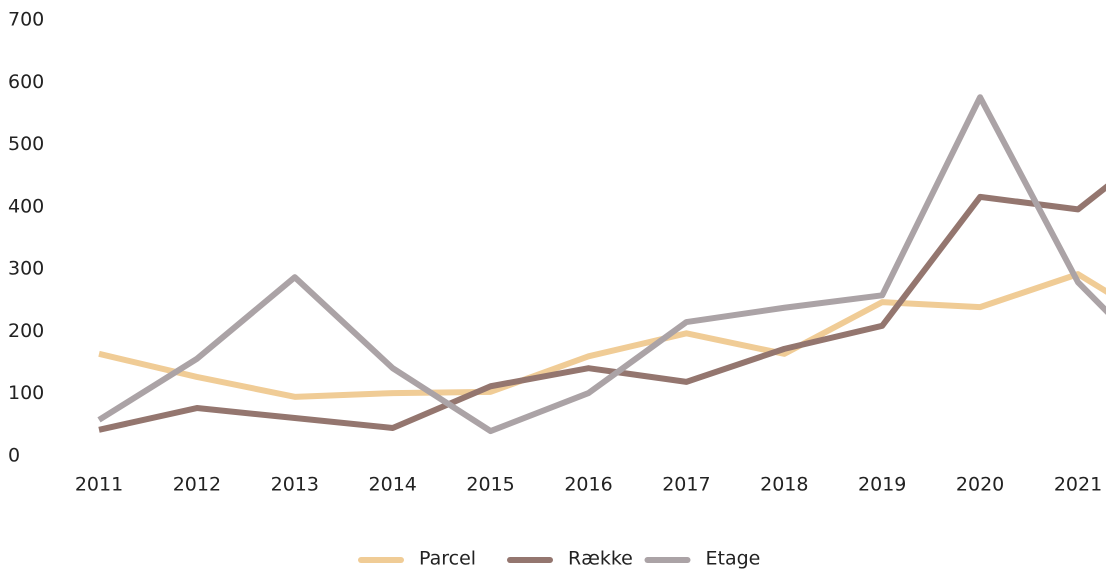 This screenshot has height=572, width=1106. Describe the element at coordinates (686, 485) in the screenshot. I see `x-tick-label: 2017` at that location.